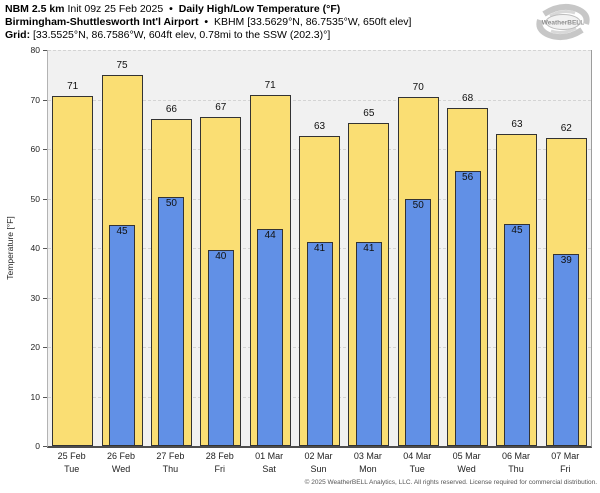 Image resolution: width=600 pixels, height=493 pixels. Describe the element at coordinates (35, 347) in the screenshot. I see `y-tick-label: 20` at that location.